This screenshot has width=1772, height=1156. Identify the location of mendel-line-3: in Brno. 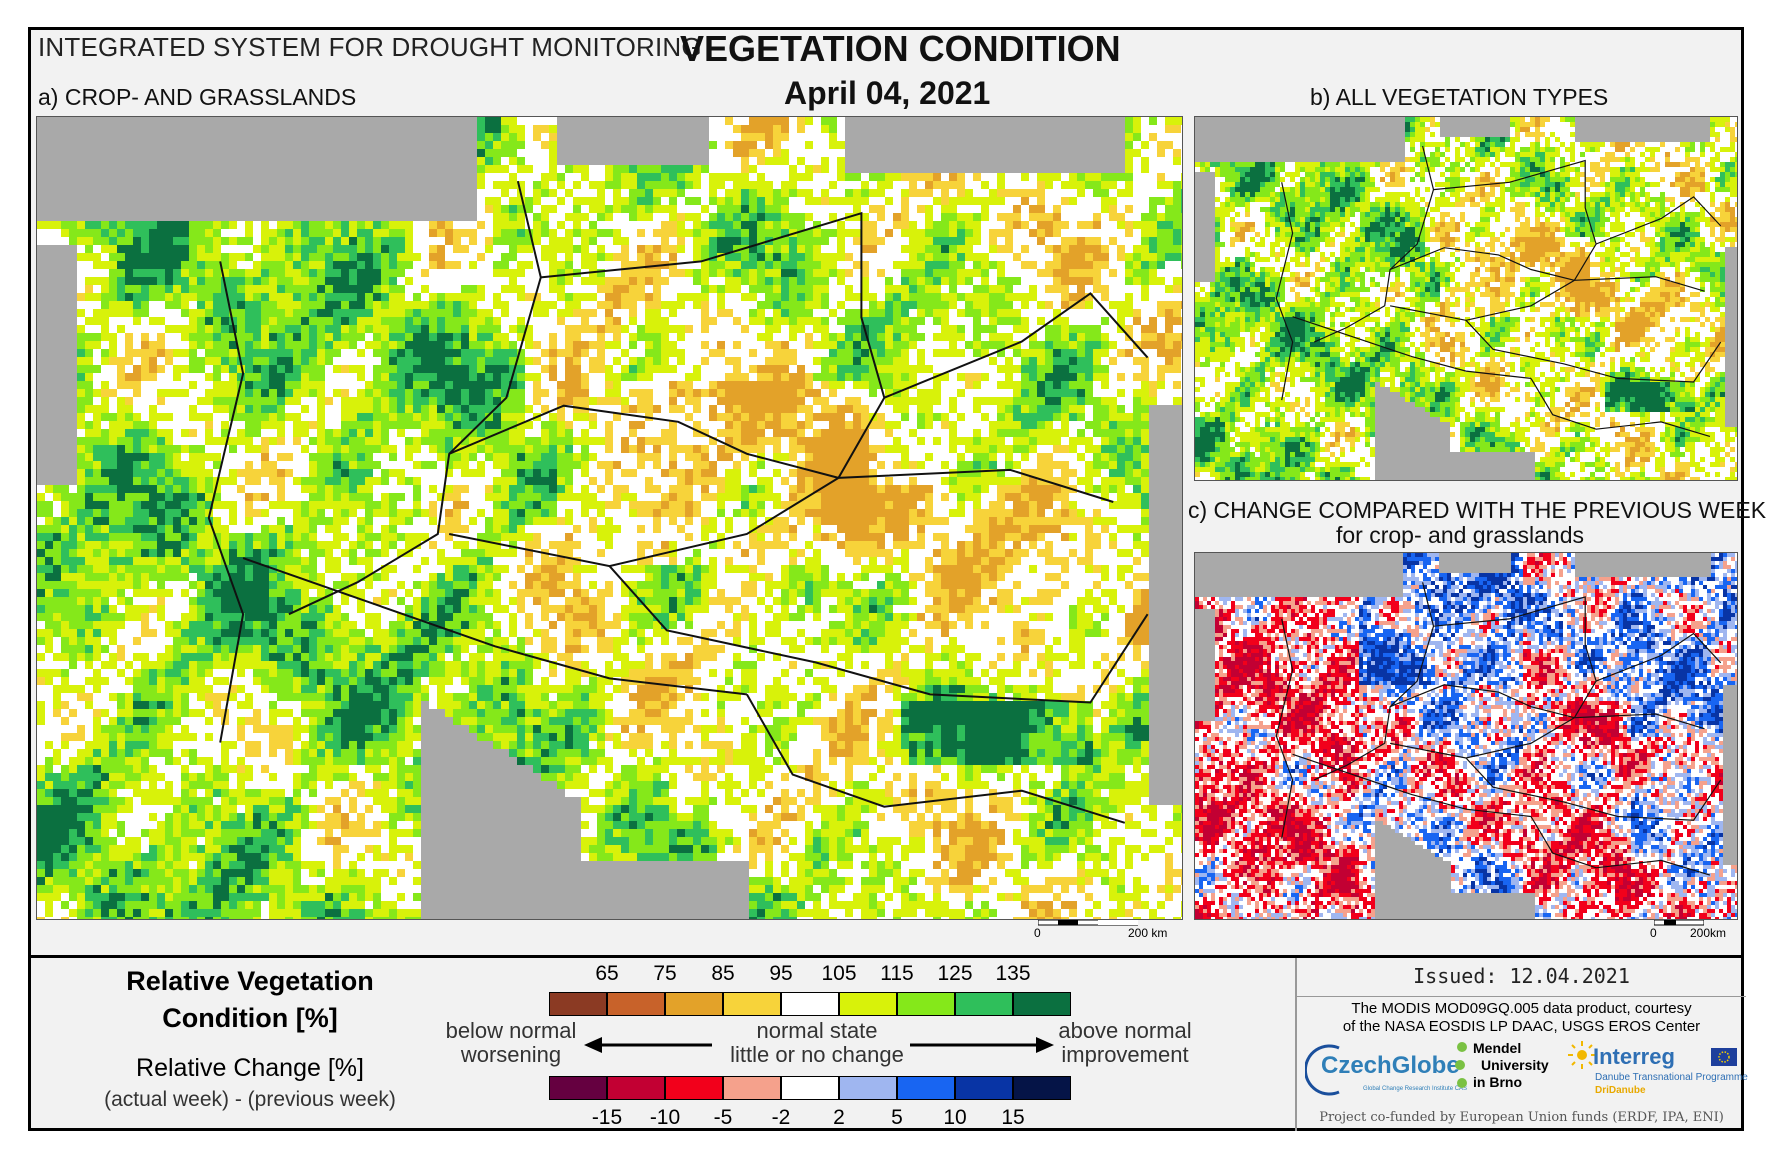
(1497, 1082).